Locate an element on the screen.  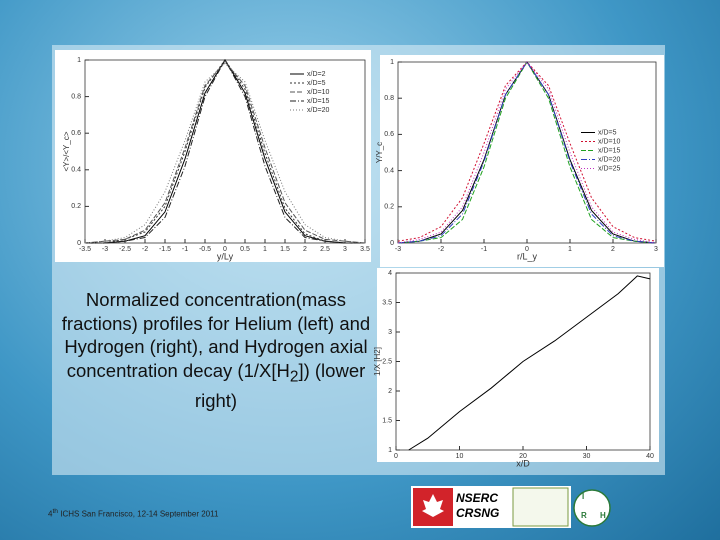
maple-leaf is located at coordinates (433, 505).